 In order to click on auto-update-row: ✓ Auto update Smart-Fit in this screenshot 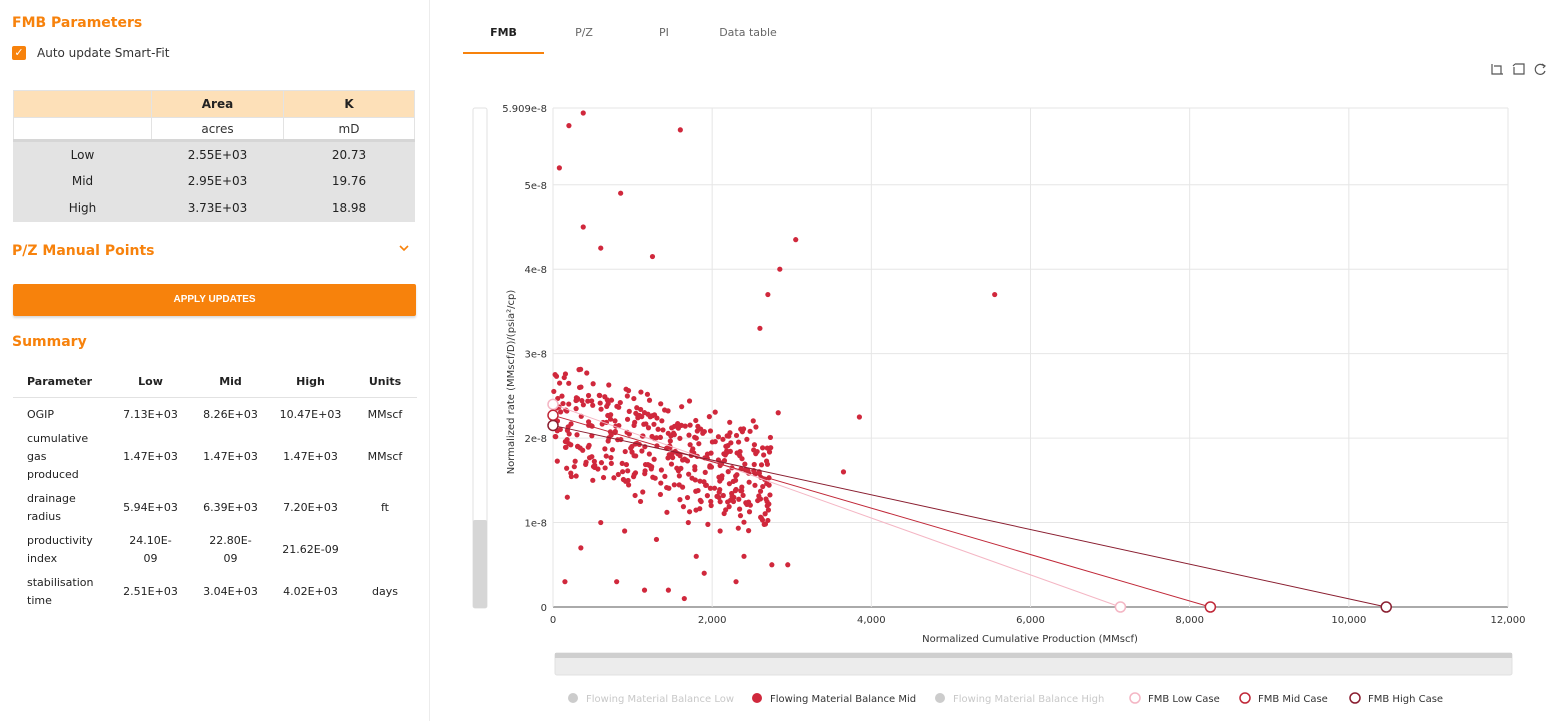, I will do `click(90, 53)`.